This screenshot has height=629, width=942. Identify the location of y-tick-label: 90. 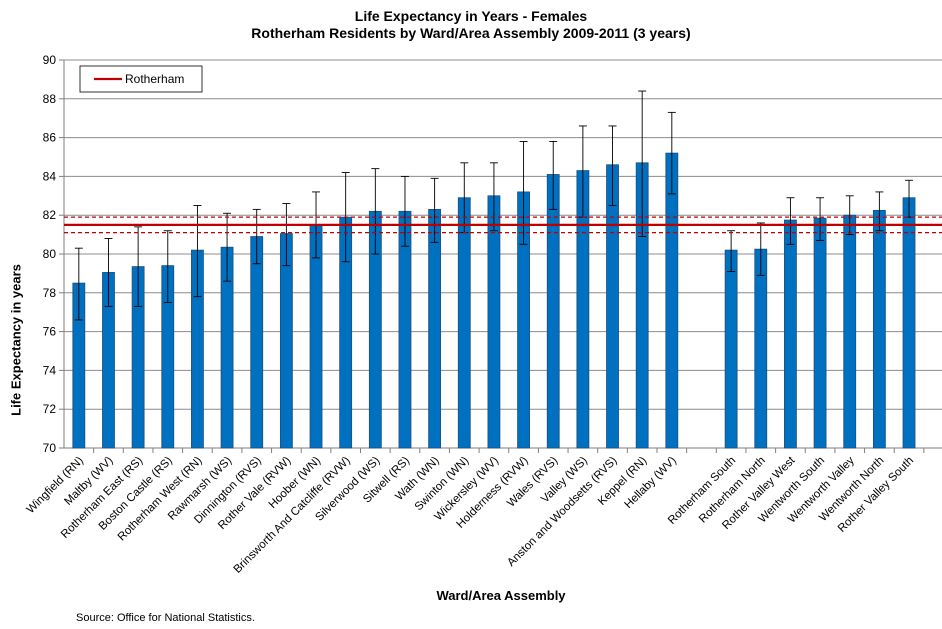
(50, 60).